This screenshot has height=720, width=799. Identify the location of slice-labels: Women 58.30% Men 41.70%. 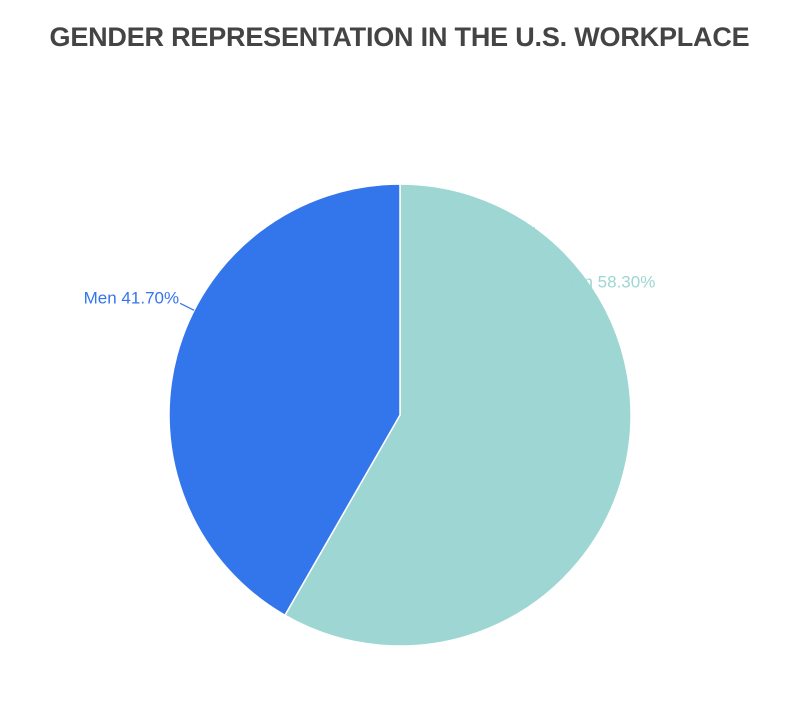
(370, 289).